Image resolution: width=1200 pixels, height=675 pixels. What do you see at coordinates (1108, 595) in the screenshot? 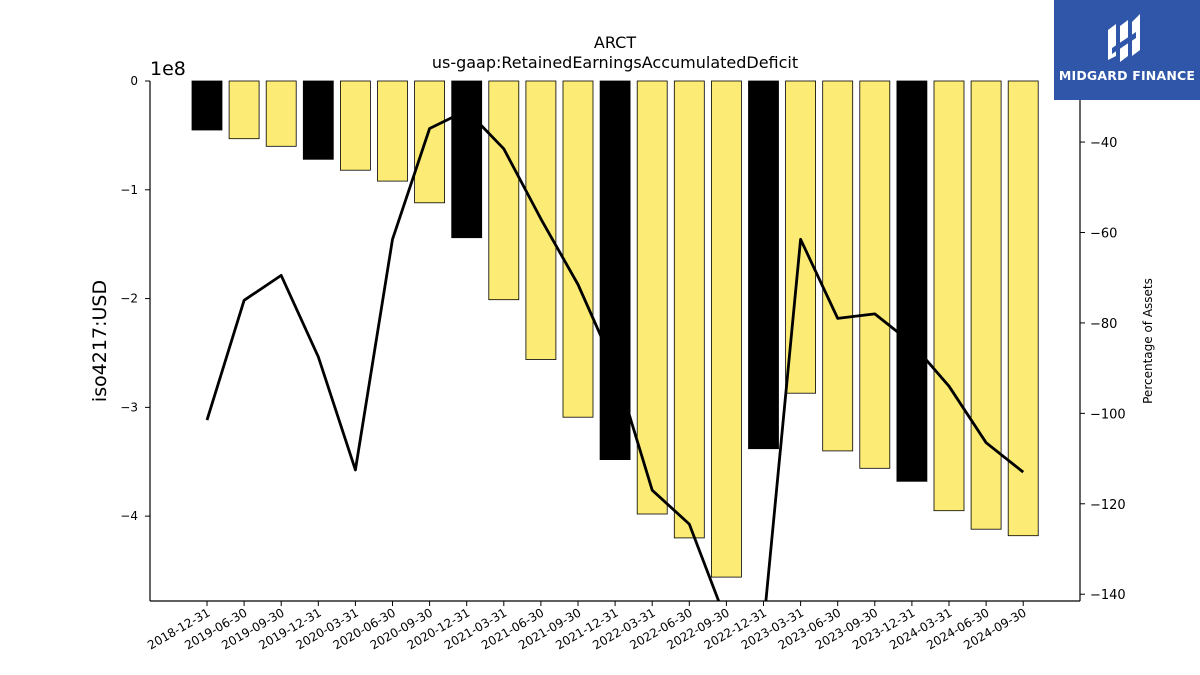
I see `right-tick-label: −140` at bounding box center [1108, 595].